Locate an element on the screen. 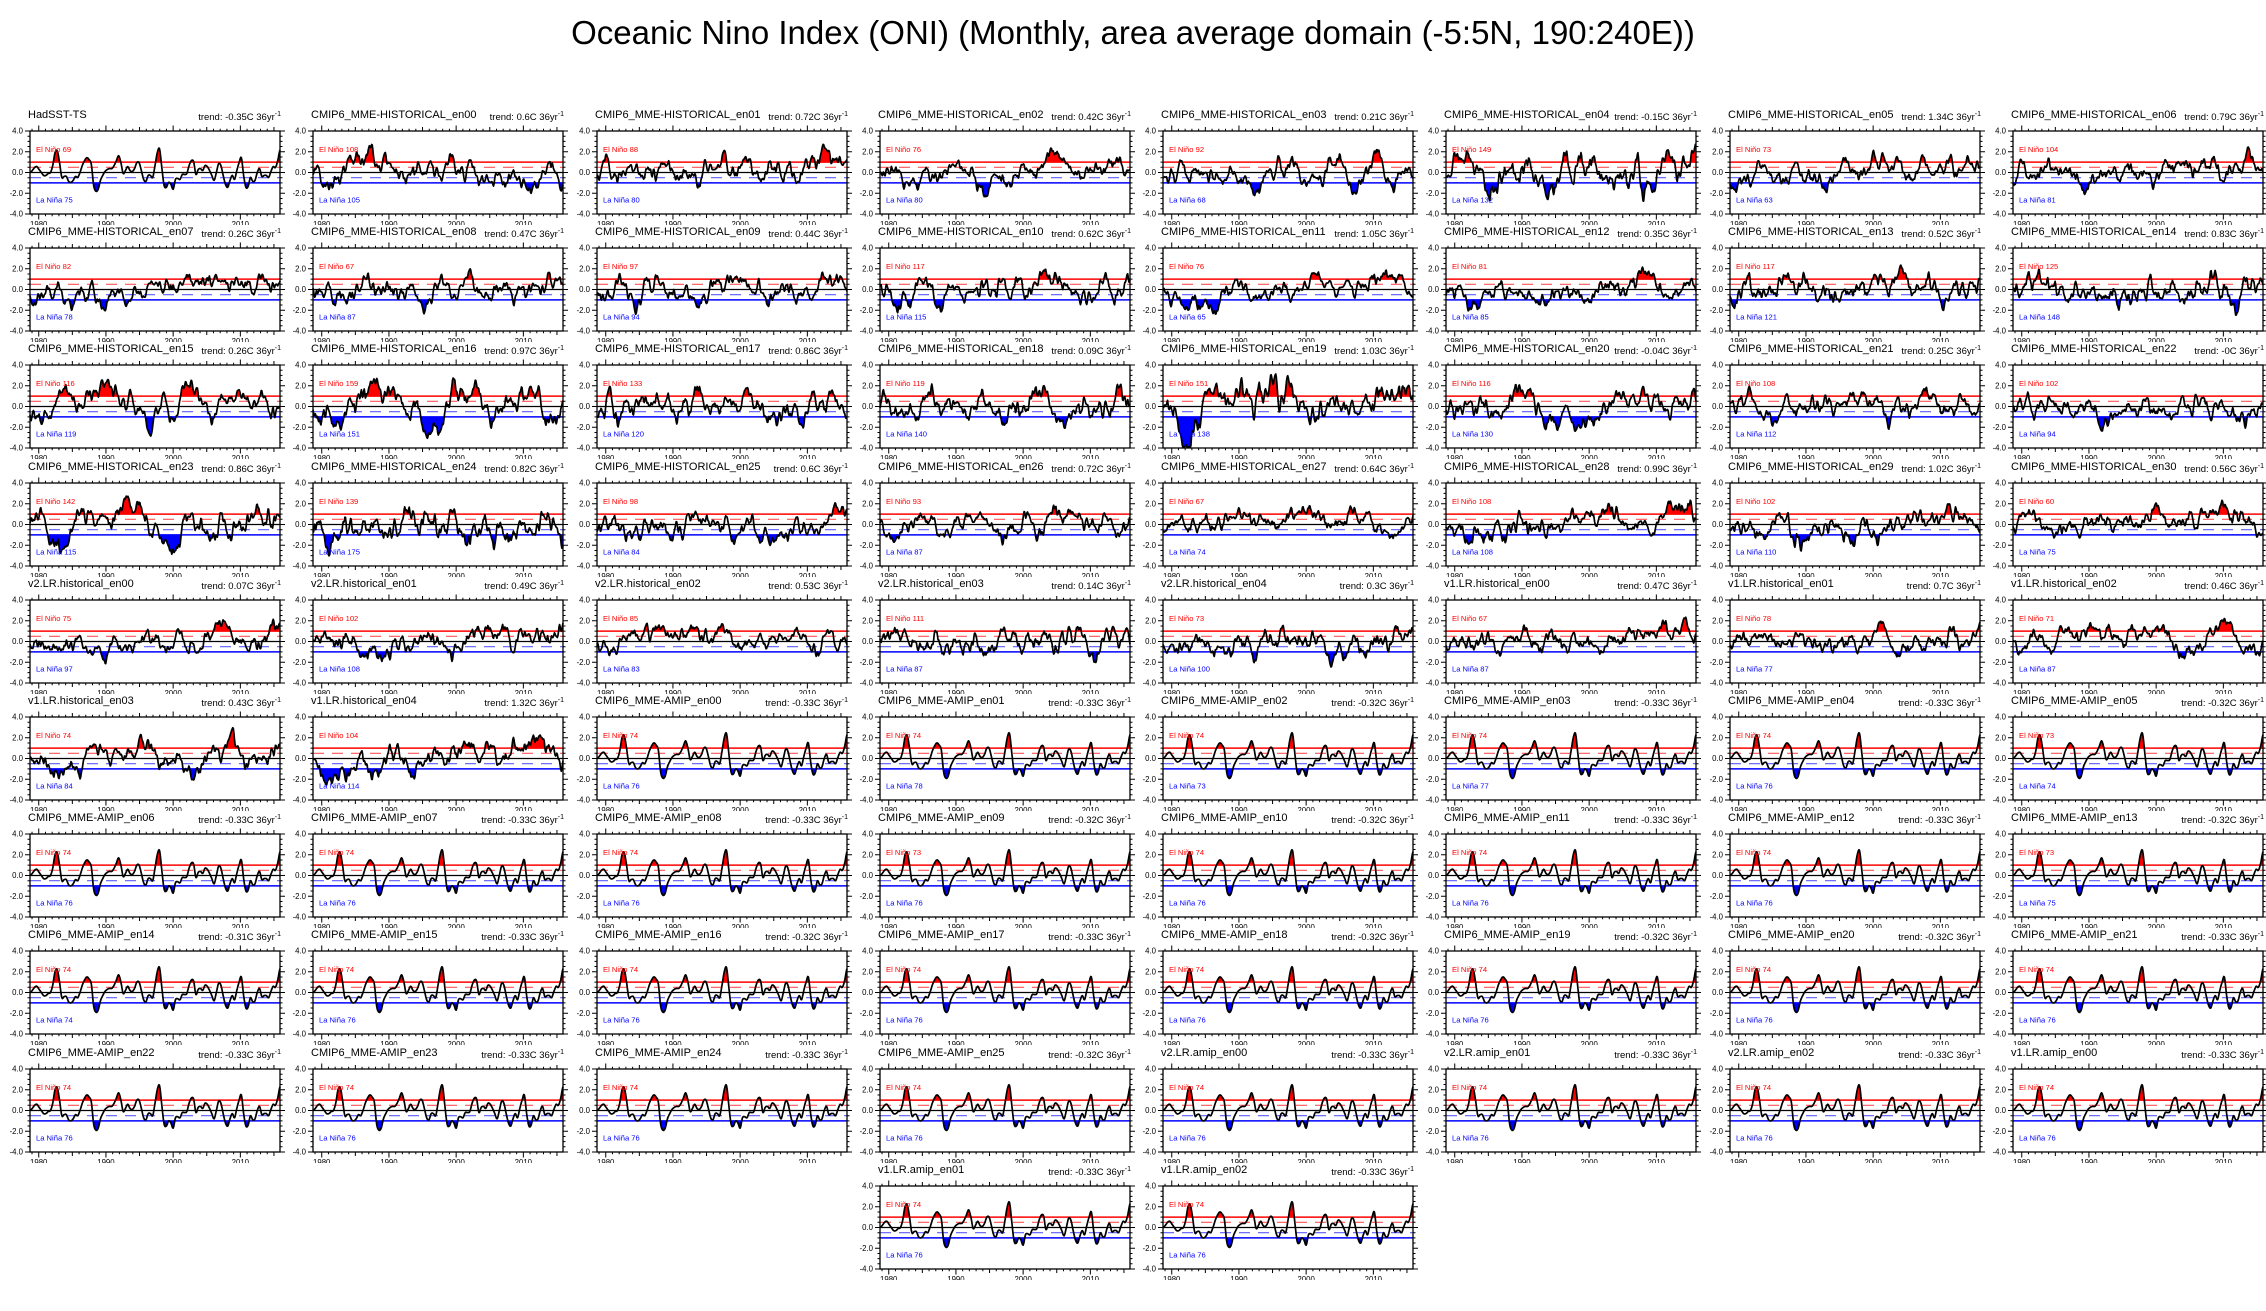  panel-title: CMIP6_MME-HISTORICAL_en21 is located at coordinates (1811, 349).